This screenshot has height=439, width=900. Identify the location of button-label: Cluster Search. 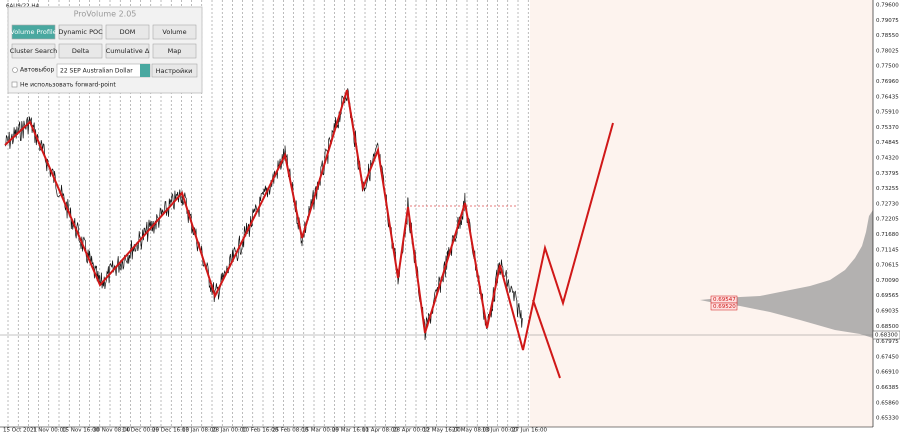
(33, 51).